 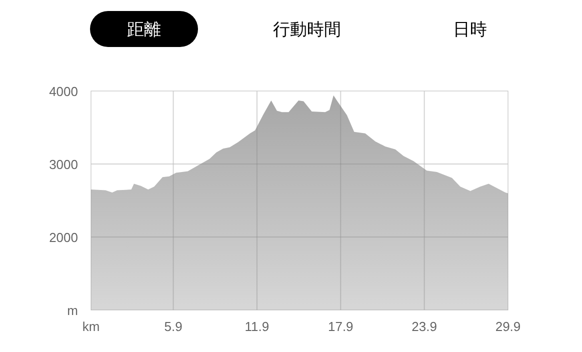 I want to click on x-tick-label: 11.9, so click(x=257, y=326).